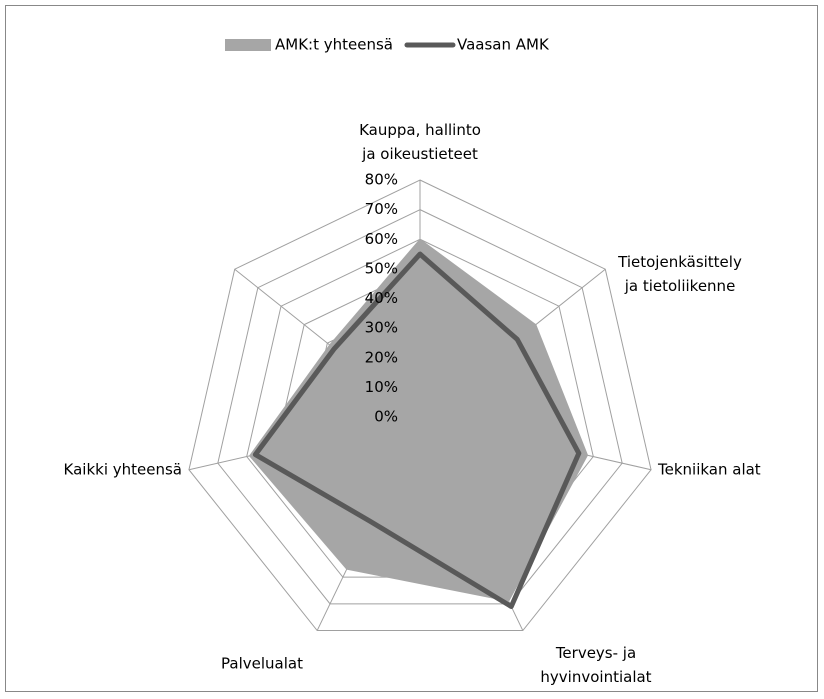 This screenshot has width=824, height=699. Describe the element at coordinates (595, 665) in the screenshot. I see `category-label: Terveys- ja hyvinvointialat` at that location.